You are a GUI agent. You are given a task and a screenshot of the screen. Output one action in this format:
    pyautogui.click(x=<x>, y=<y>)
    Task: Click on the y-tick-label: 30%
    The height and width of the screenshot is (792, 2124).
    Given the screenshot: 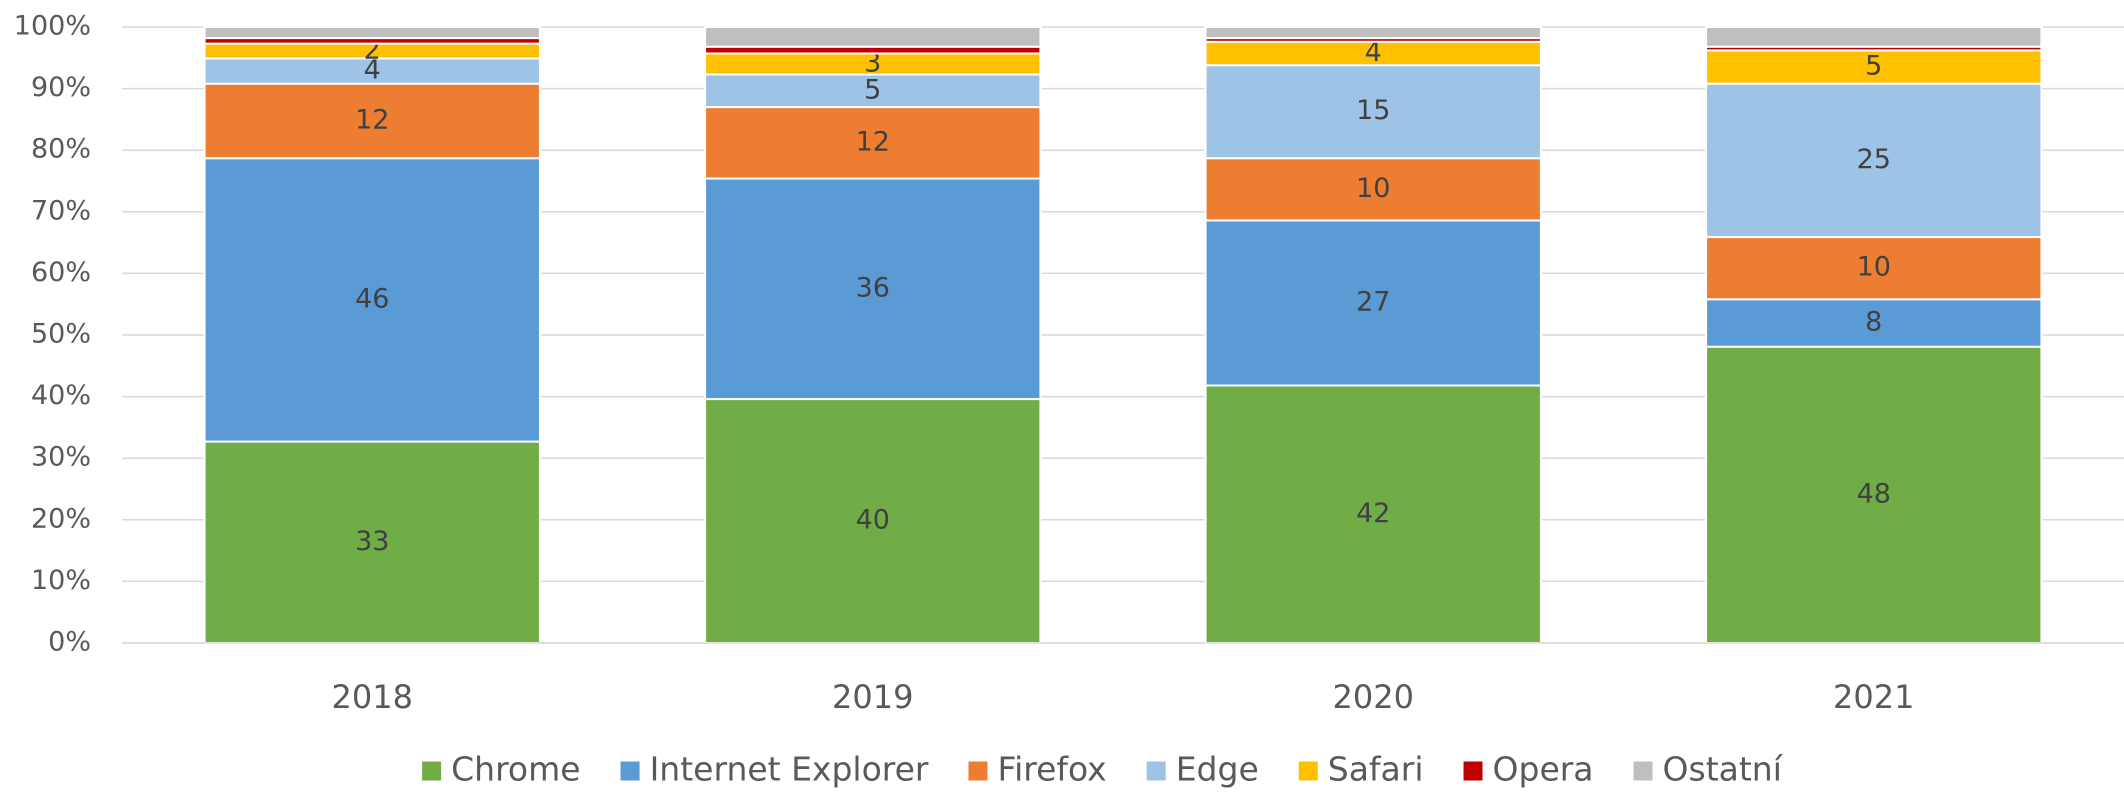 What is the action you would take?
    pyautogui.click(x=61, y=457)
    